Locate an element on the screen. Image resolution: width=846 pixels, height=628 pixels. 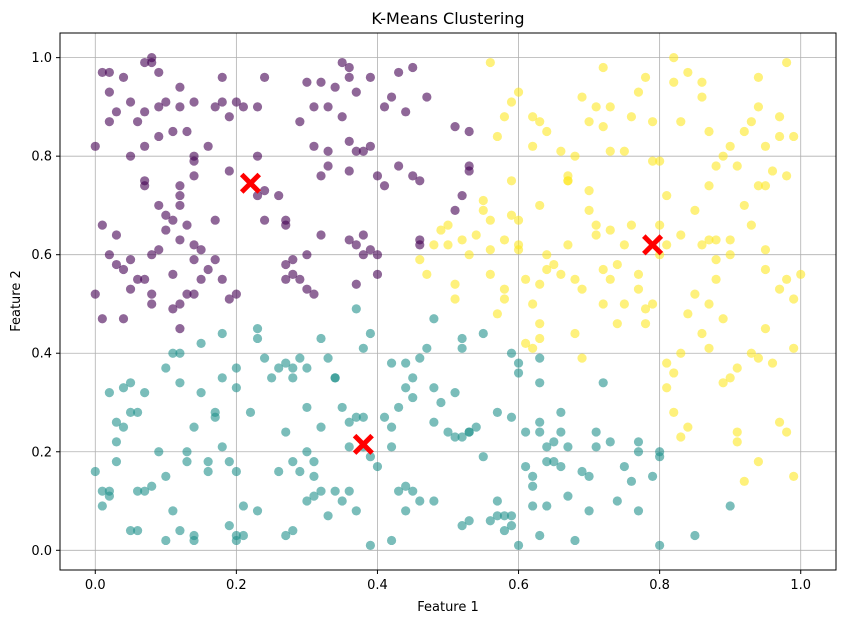
x-axis-label: Feature 1 is located at coordinates (448, 607).